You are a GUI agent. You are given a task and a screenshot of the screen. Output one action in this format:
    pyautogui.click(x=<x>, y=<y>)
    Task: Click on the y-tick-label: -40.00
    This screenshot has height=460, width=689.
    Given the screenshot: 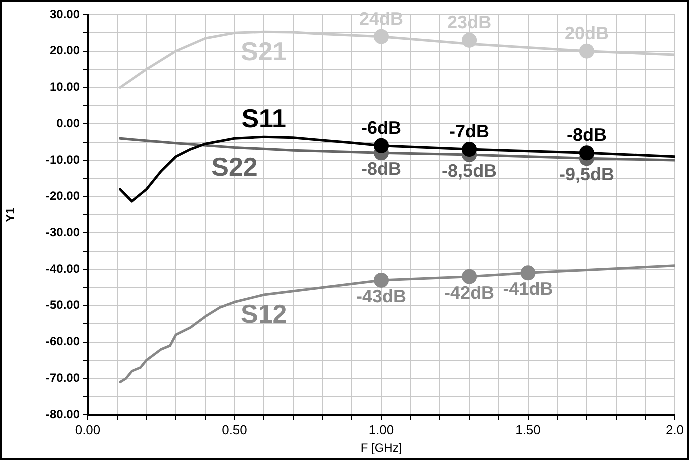 What is the action you would take?
    pyautogui.click(x=63, y=269)
    